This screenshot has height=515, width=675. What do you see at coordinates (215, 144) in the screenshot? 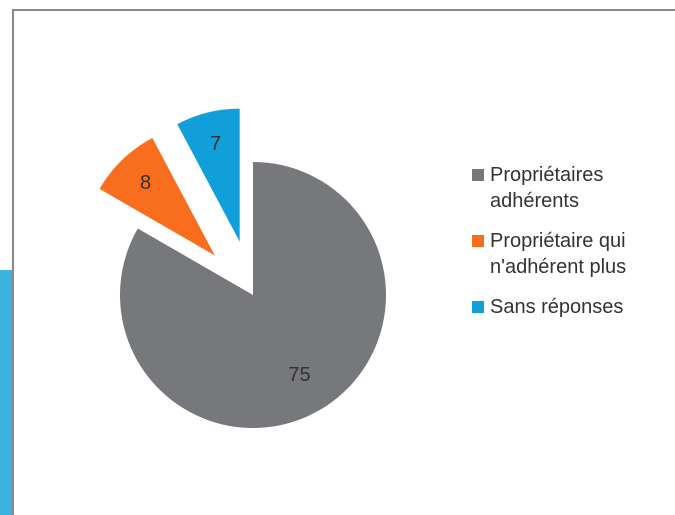
I see `data-label: 7` at bounding box center [215, 144].